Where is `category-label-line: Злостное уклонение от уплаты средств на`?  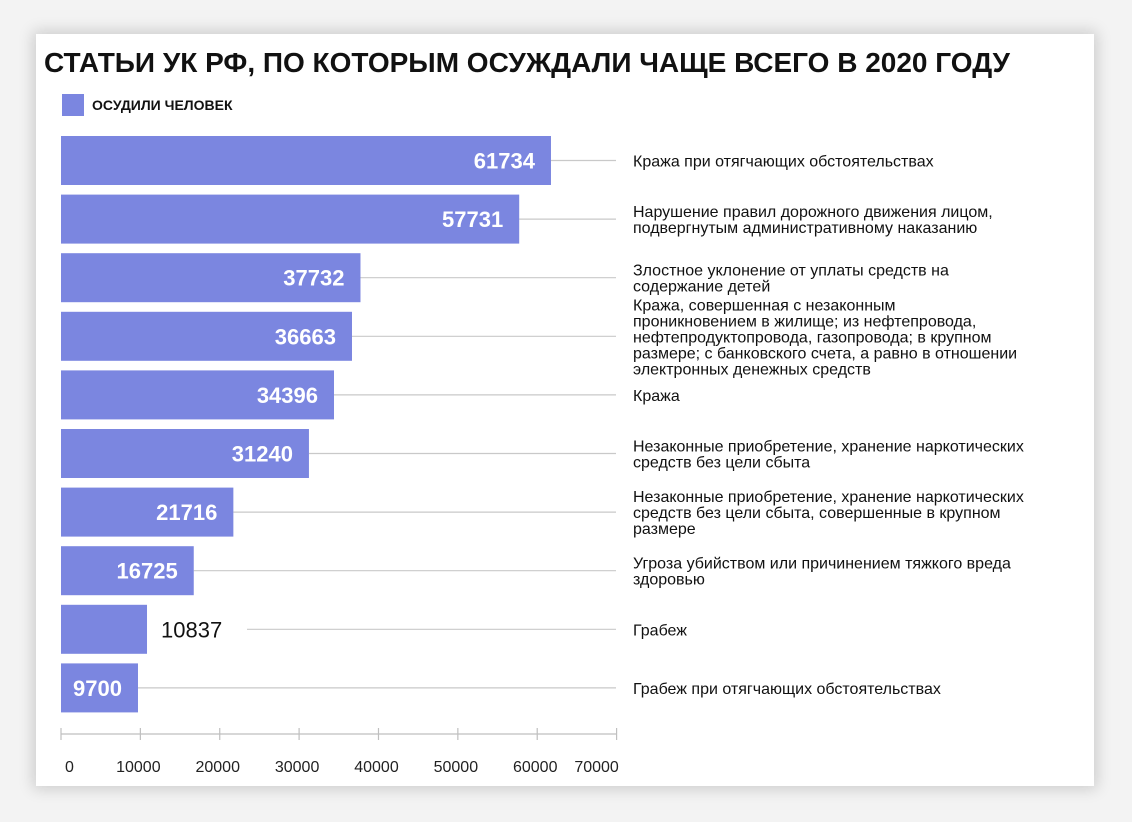 category-label-line: Злостное уклонение от уплаты средств на is located at coordinates (791, 271).